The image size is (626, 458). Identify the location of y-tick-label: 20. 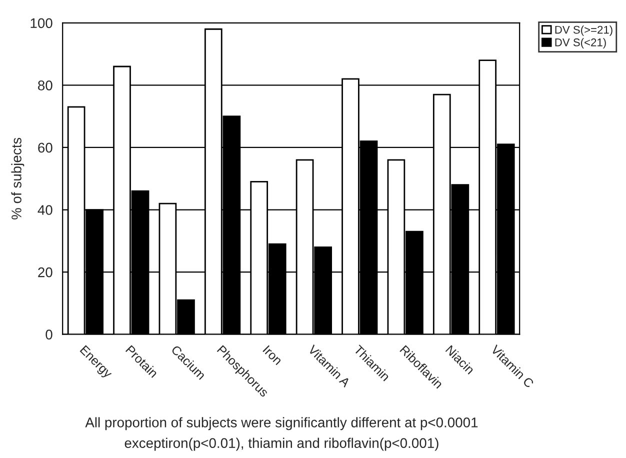
(45, 272).